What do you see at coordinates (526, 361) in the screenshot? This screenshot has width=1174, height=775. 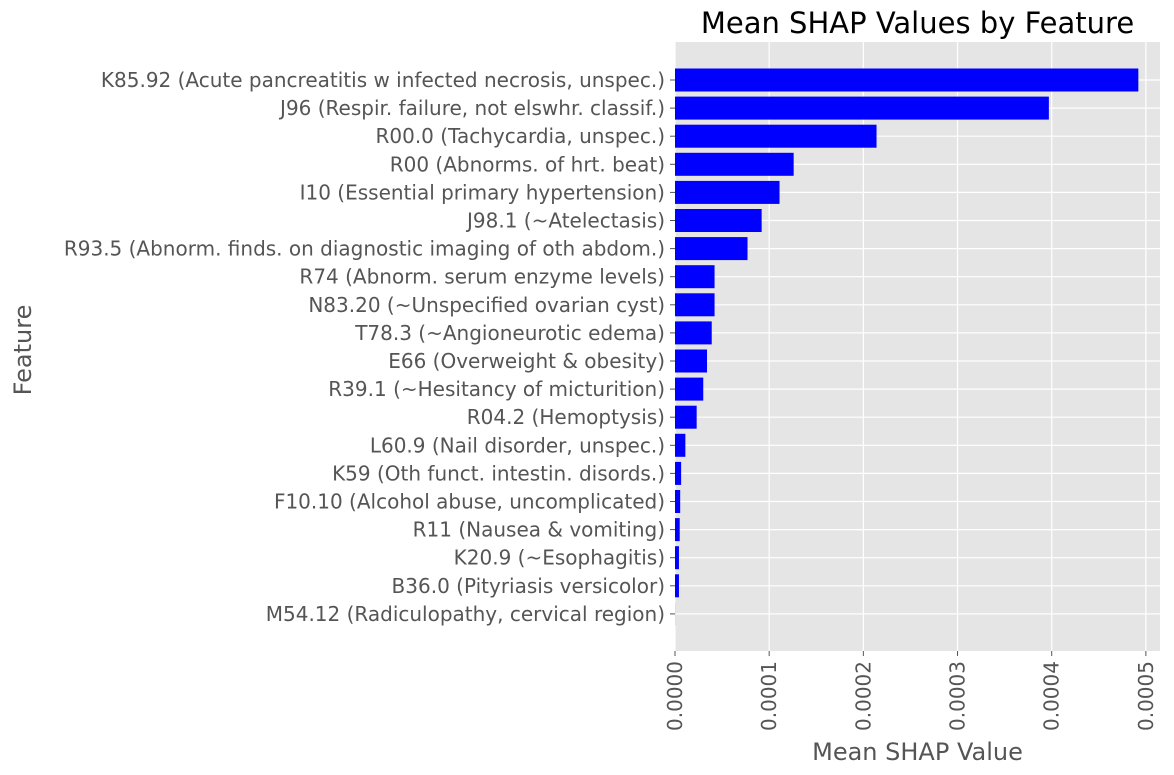 I see `y-tick-label: E66 (Overweight & obesity)` at bounding box center [526, 361].